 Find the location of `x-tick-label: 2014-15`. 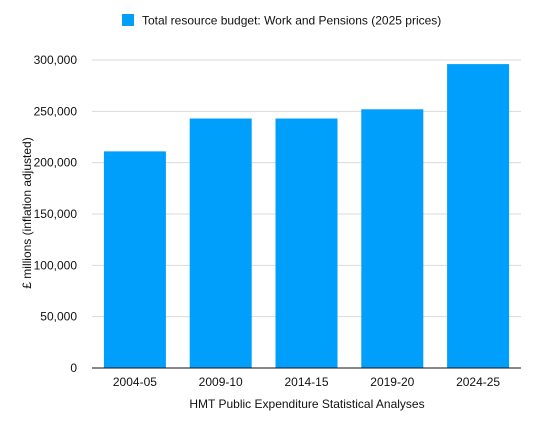

x-tick-label: 2014-15 is located at coordinates (306, 382).